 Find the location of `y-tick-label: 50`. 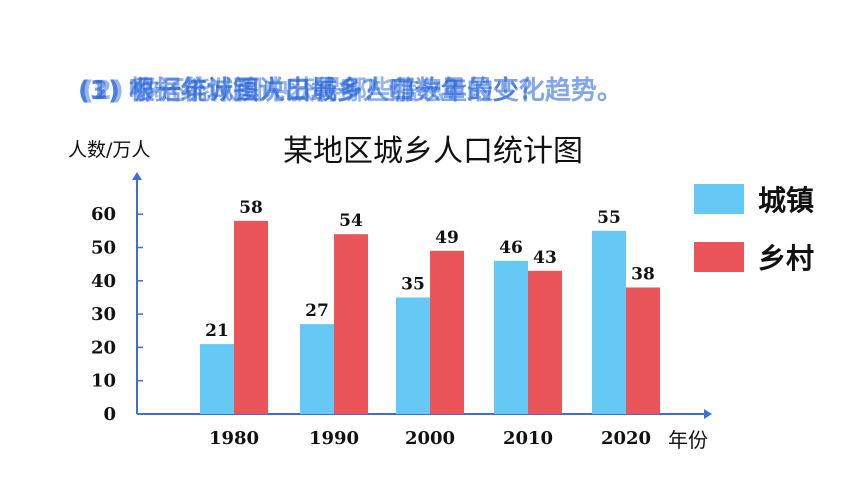

y-tick-label: 50 is located at coordinates (103, 248).